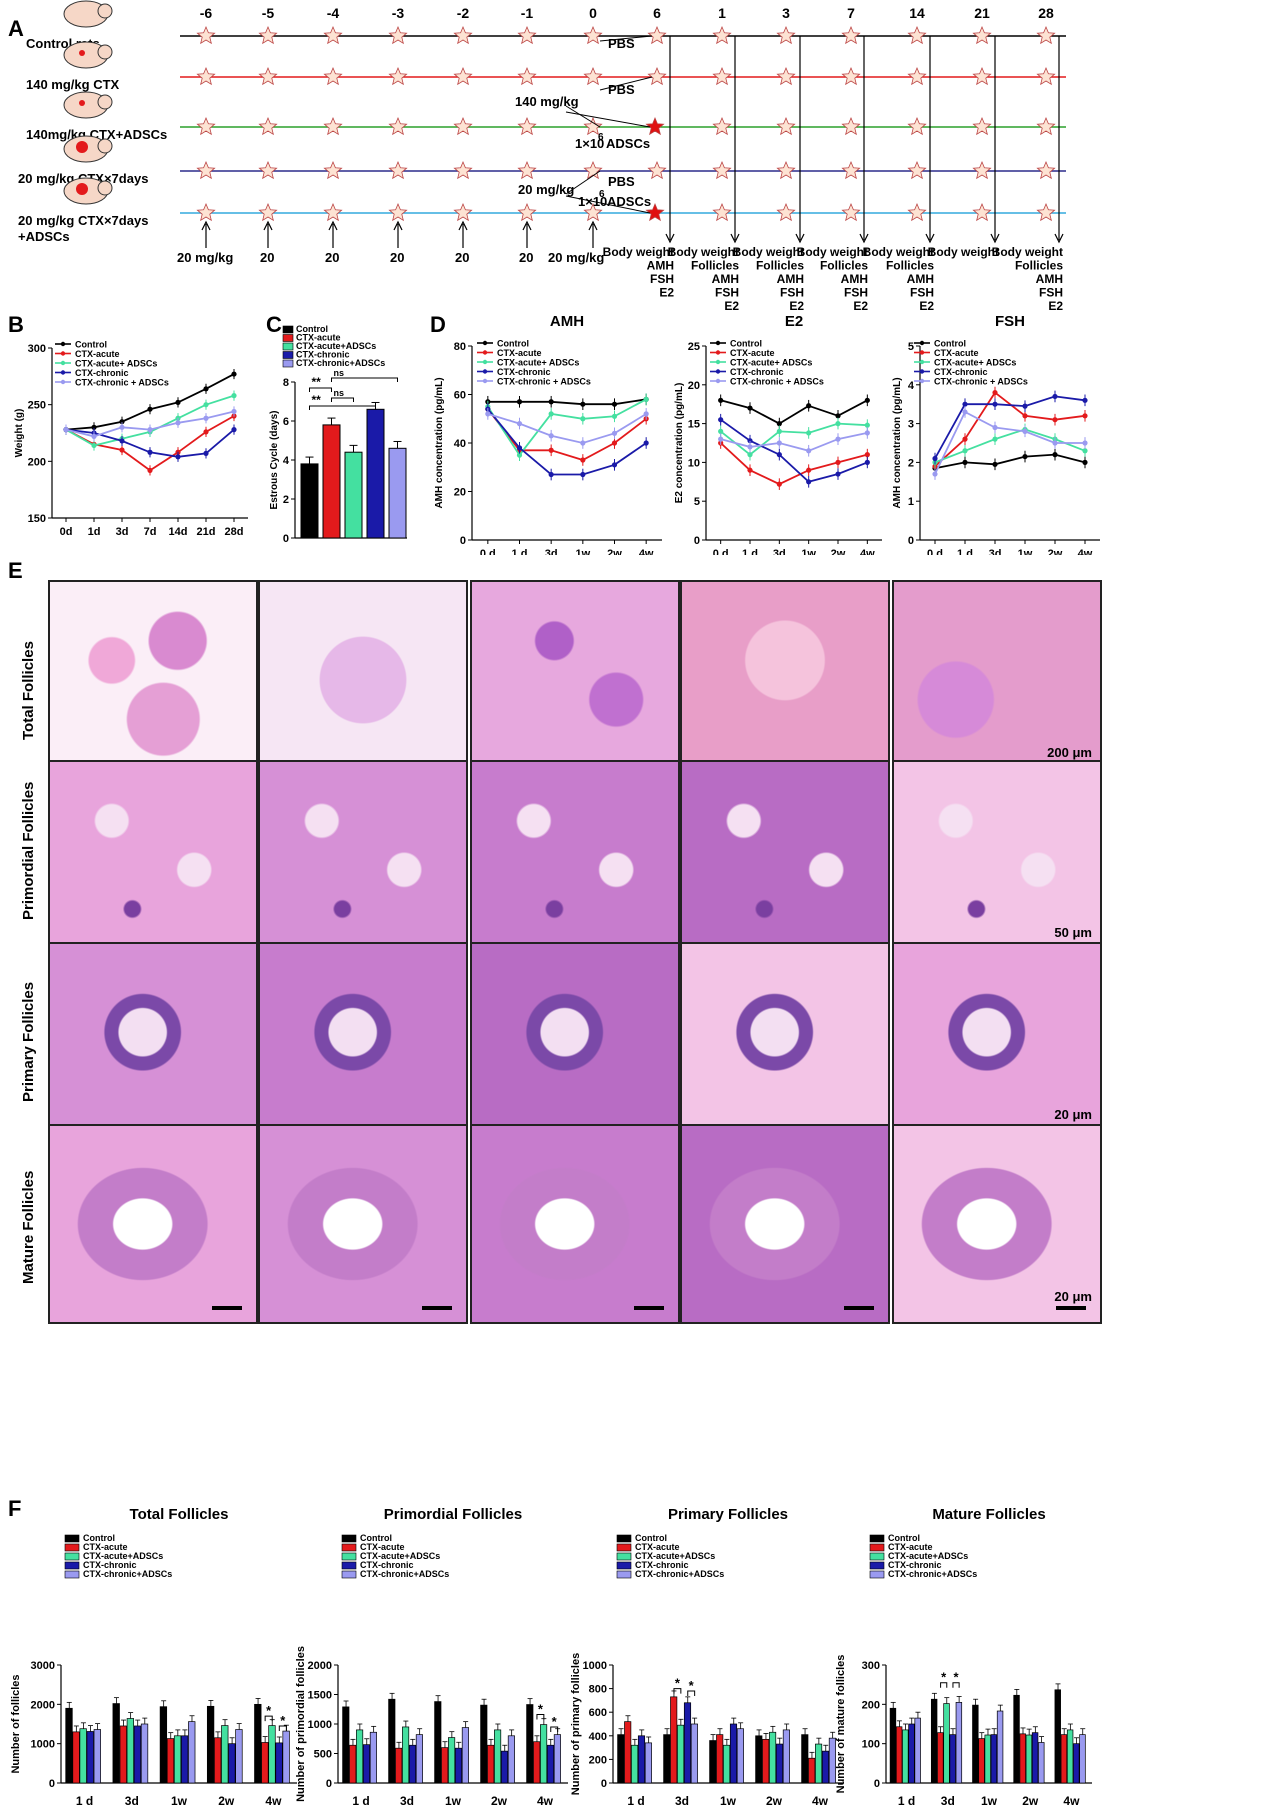  I want to click on legend-label: CTX-chronic+ADSCs, so click(127, 1574).